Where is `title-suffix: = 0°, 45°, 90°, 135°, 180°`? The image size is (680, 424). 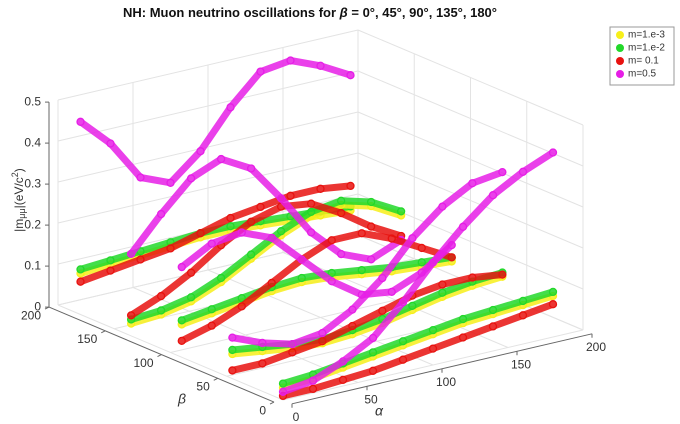
title-suffix: = 0°, 45°, 90°, 135°, 180° is located at coordinates (422, 12).